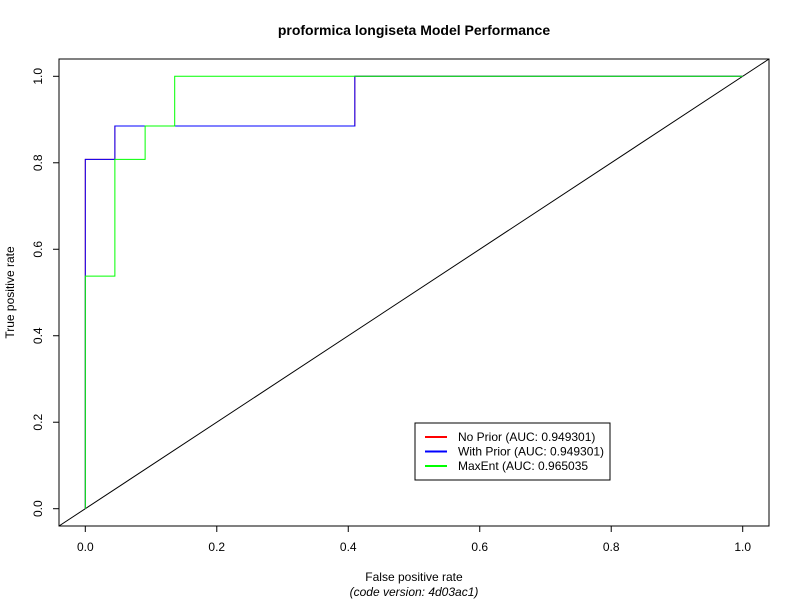  I want to click on y-tick-label: 0.0, so click(38, 508).